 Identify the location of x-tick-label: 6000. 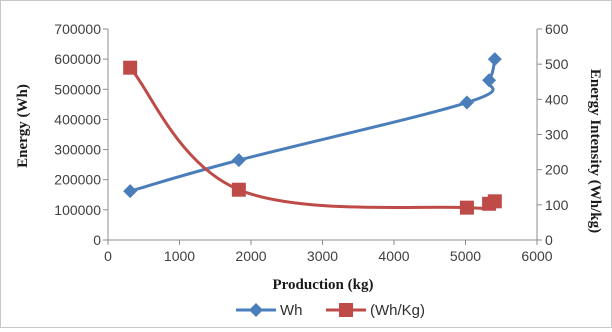
(536, 256).